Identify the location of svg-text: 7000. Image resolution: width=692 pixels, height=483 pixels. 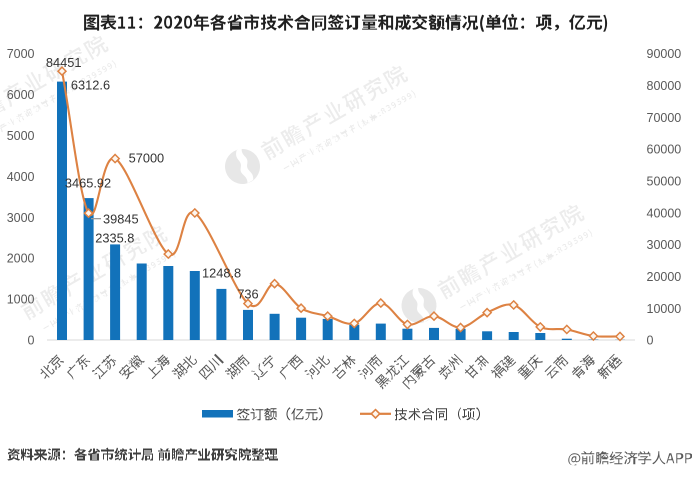
(21, 54).